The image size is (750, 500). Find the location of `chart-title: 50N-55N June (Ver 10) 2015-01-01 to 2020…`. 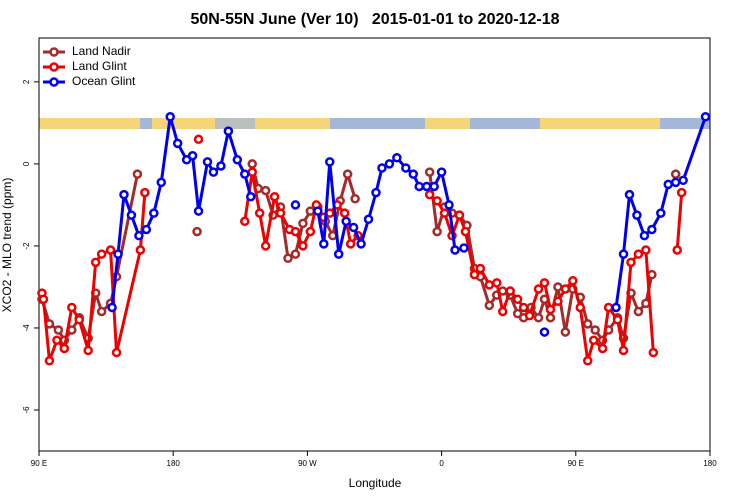

chart-title: 50N-55N June (Ver 10) 2015-01-01 to 2020… is located at coordinates (374, 19).